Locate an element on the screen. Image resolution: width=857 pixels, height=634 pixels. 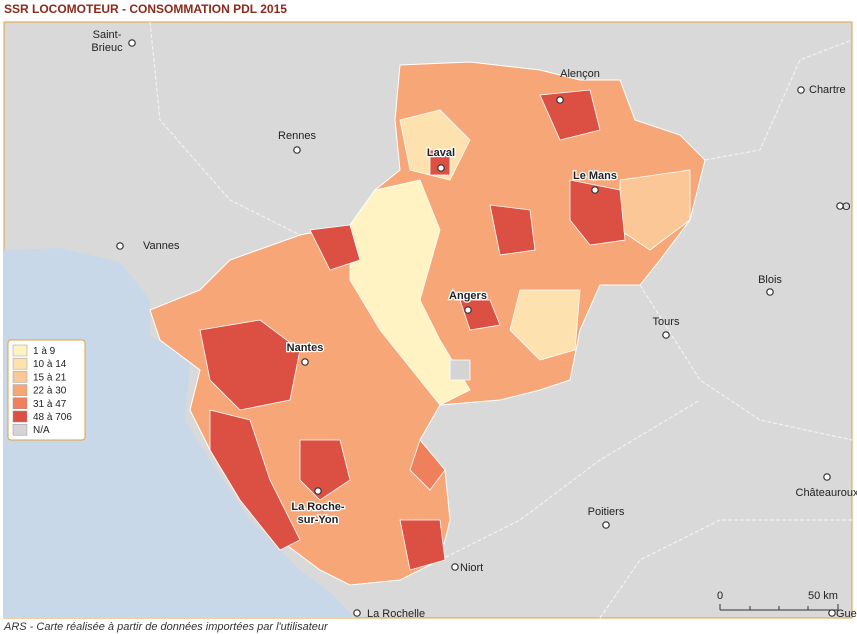
legend-label: 48 à 706 is located at coordinates (52, 417).